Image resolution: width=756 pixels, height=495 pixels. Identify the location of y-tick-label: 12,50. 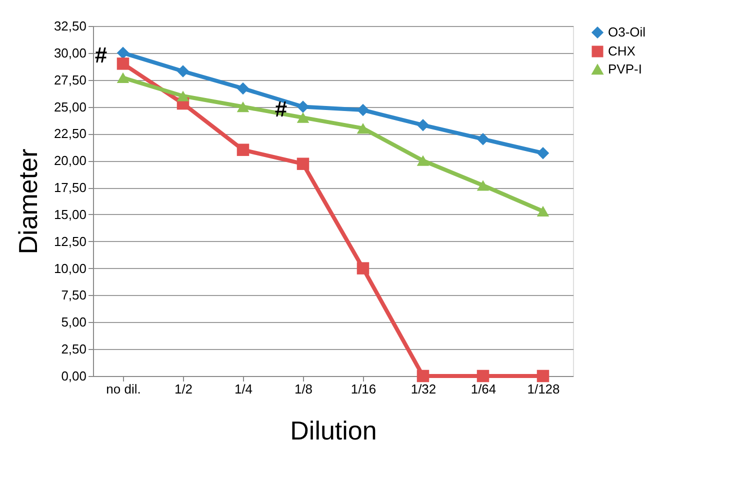
(70, 241).